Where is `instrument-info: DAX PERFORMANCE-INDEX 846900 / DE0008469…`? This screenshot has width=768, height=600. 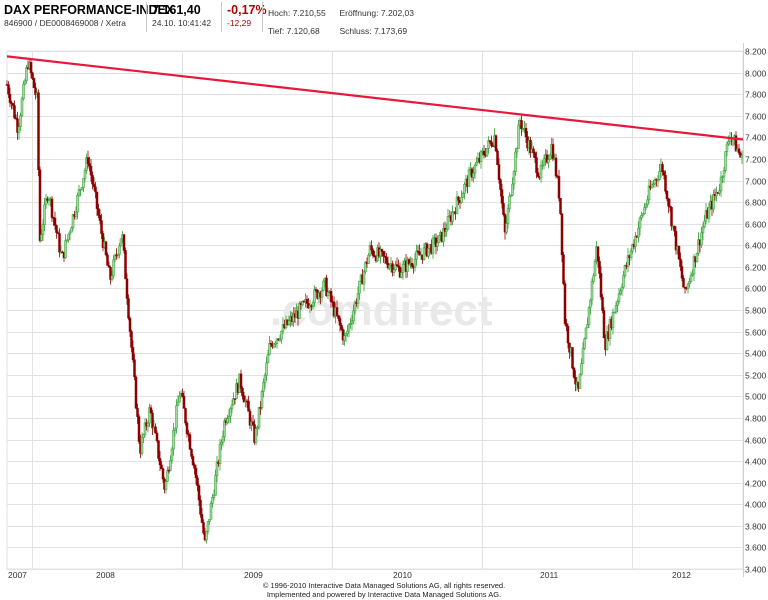 instrument-info: DAX PERFORMANCE-INDEX 846900 / DE0008469… is located at coordinates (89, 17).